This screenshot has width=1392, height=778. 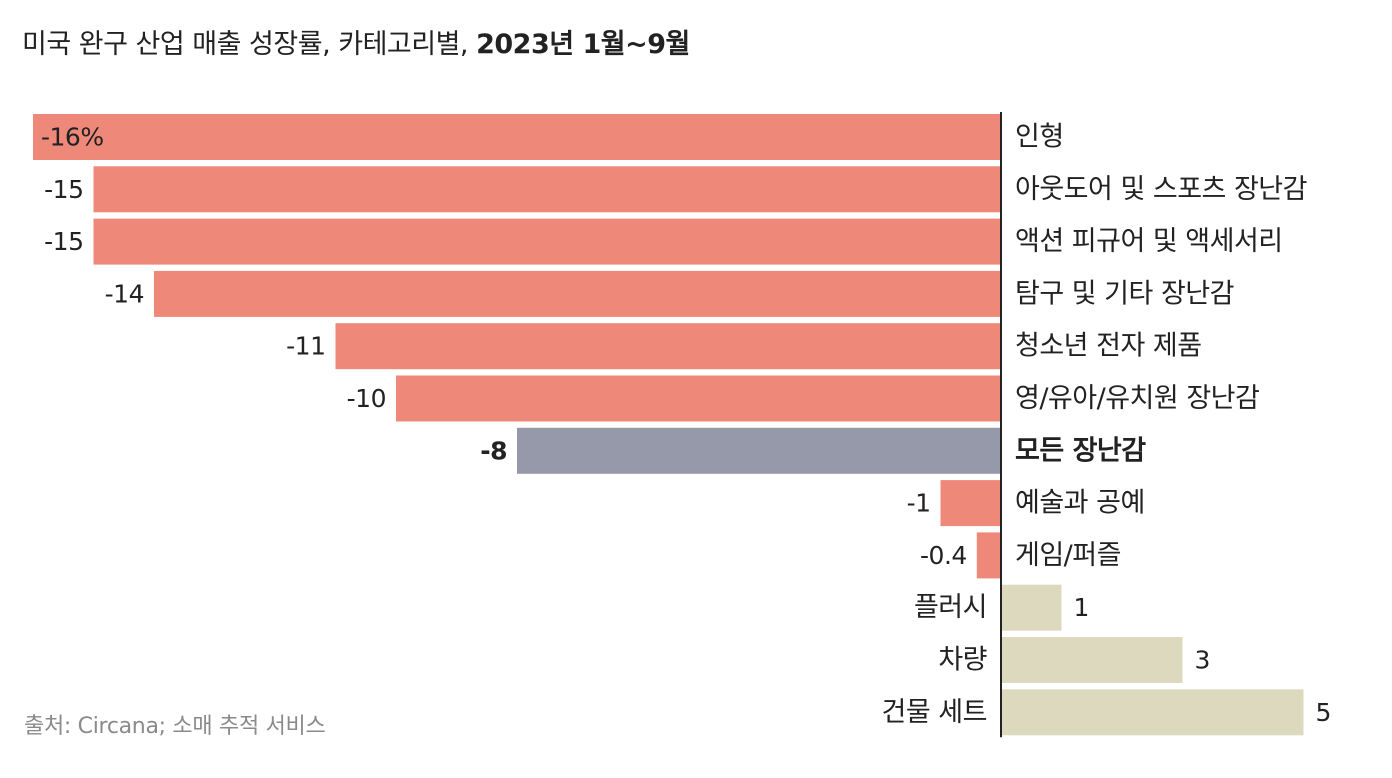 What do you see at coordinates (934, 712) in the screenshot?
I see `category-label-12: 건물 세트` at bounding box center [934, 712].